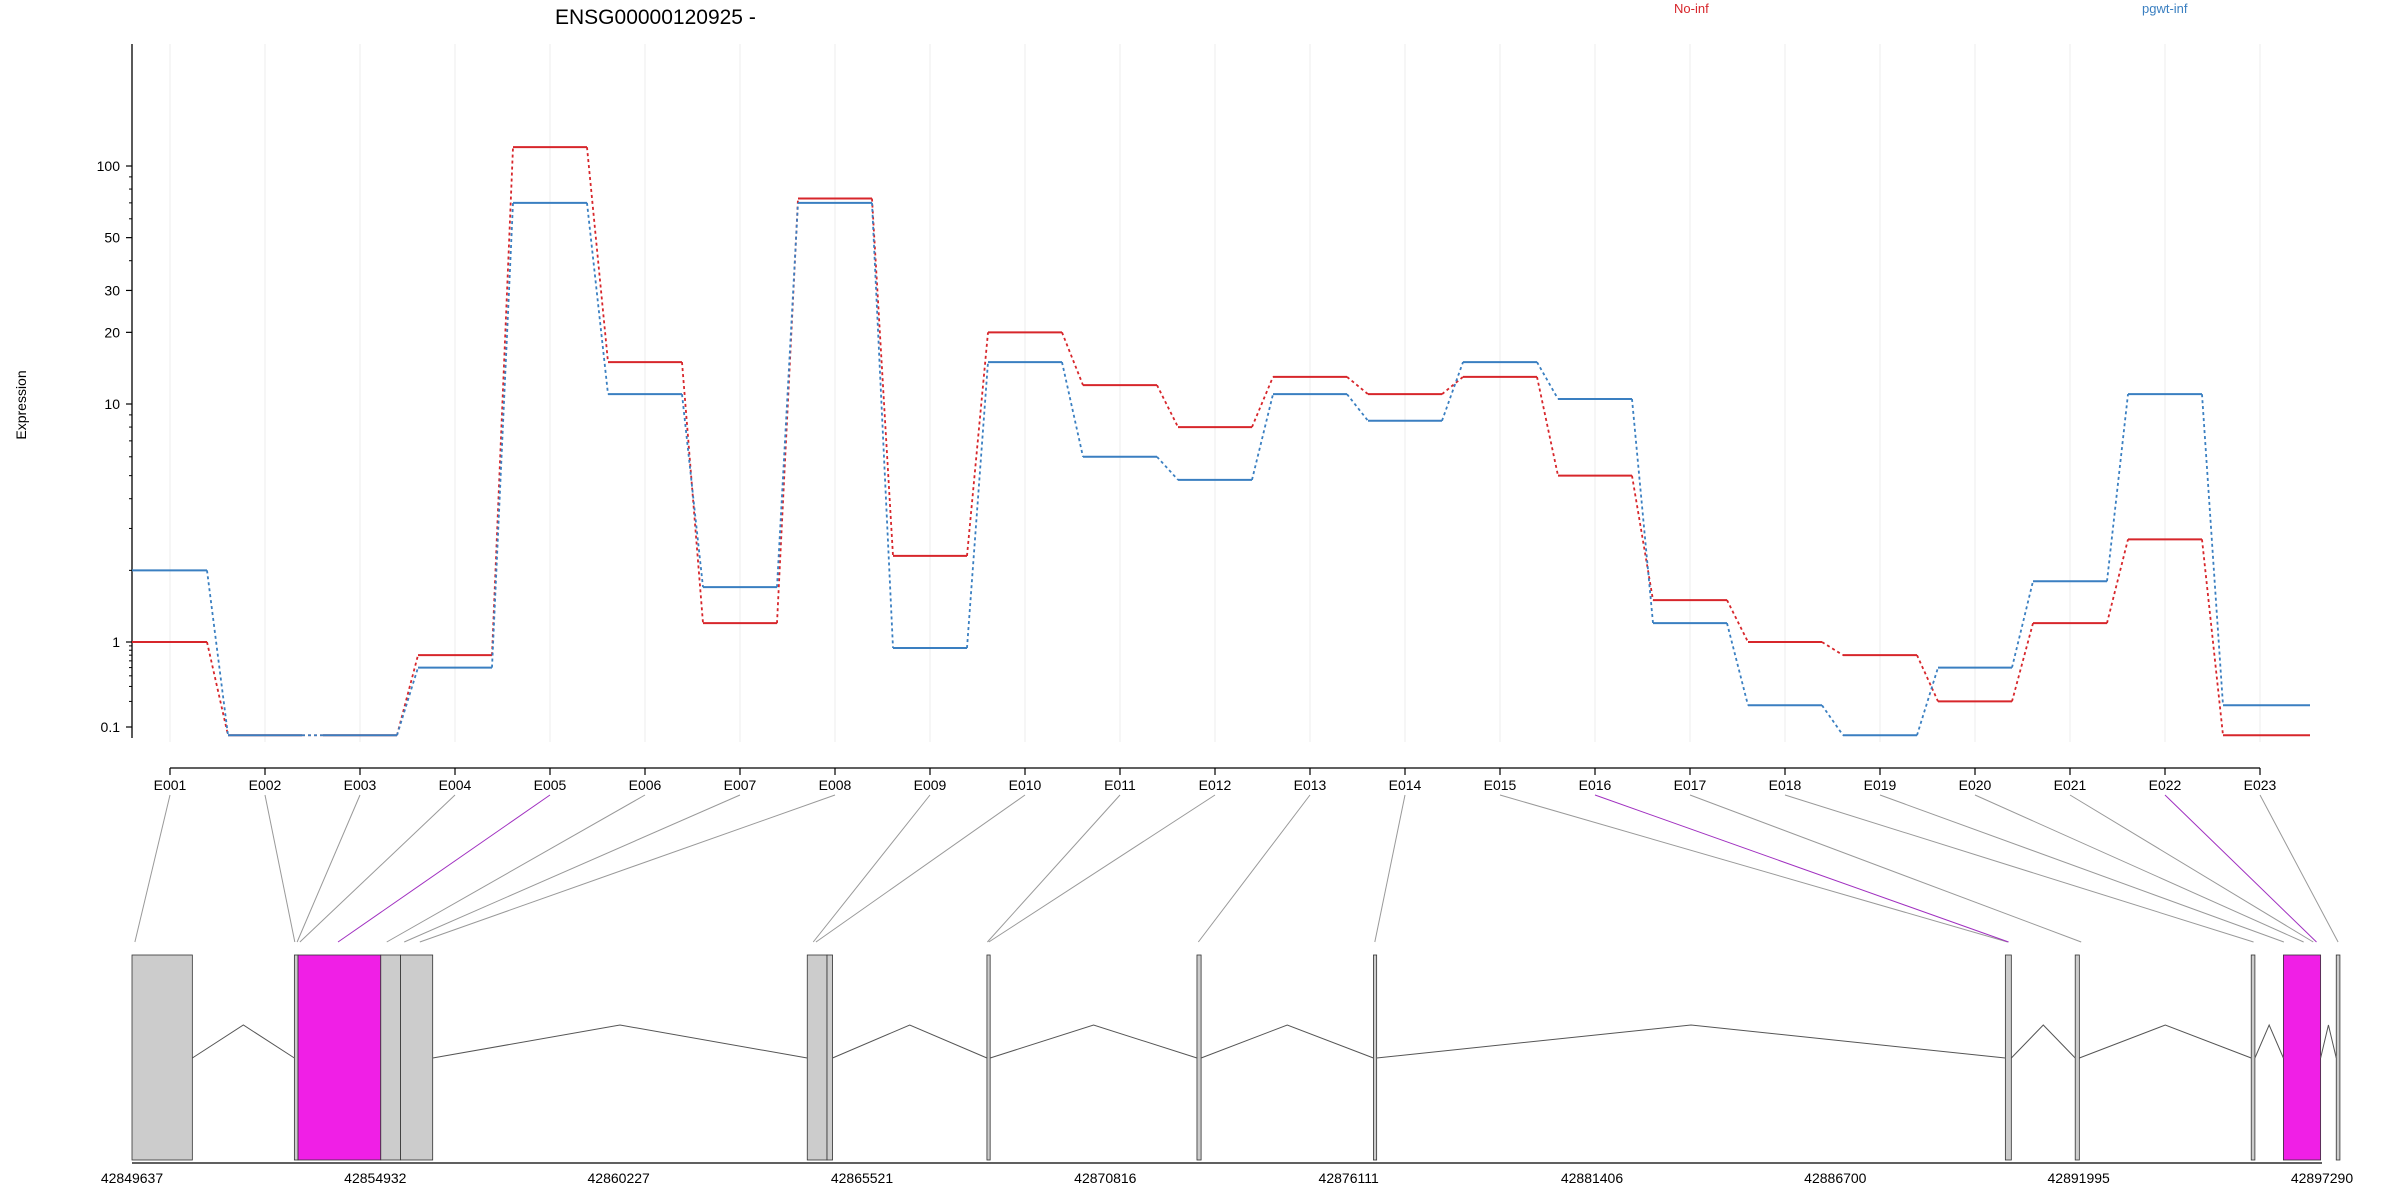 The image size is (2400, 1200). I want to click on transition-e020, so click(2022, 624).